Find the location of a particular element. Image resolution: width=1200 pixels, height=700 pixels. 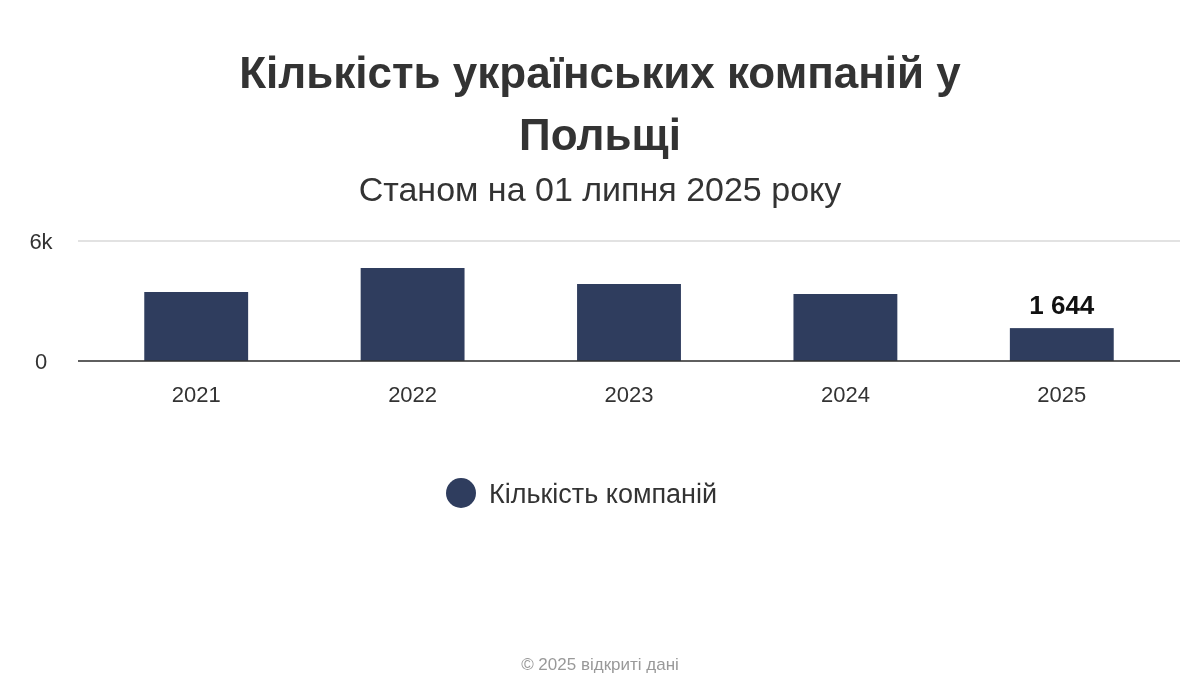

text: © 2025 відкриті дані is located at coordinates (600, 664).